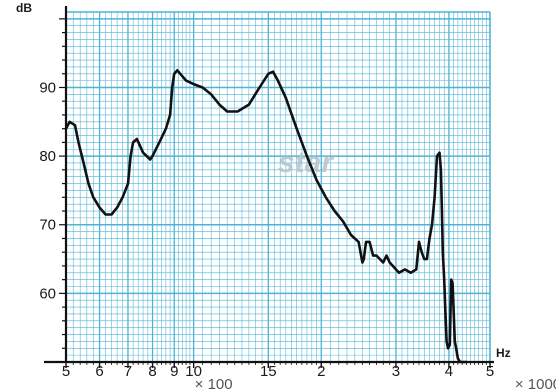 This screenshot has width=556, height=391. What do you see at coordinates (449, 371) in the screenshot?
I see `x-tick-label: 4` at bounding box center [449, 371].